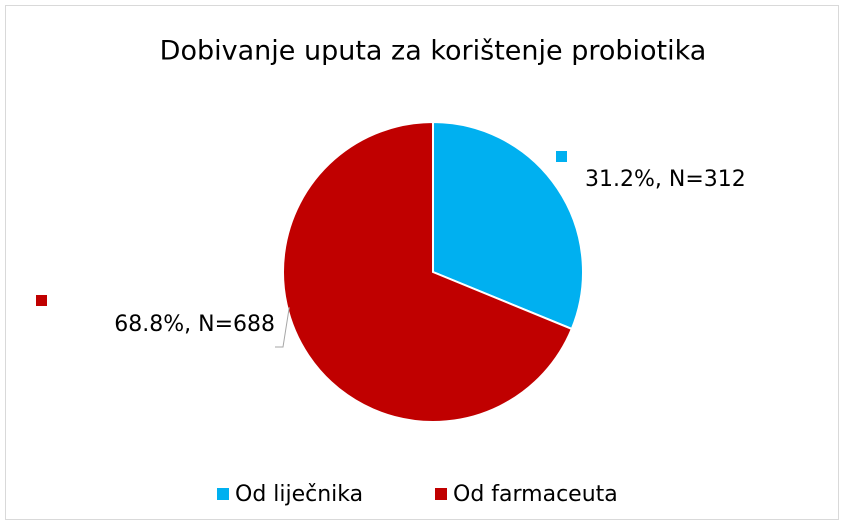  Describe the element at coordinates (508, 225) in the screenshot. I see `pie-slice` at that location.